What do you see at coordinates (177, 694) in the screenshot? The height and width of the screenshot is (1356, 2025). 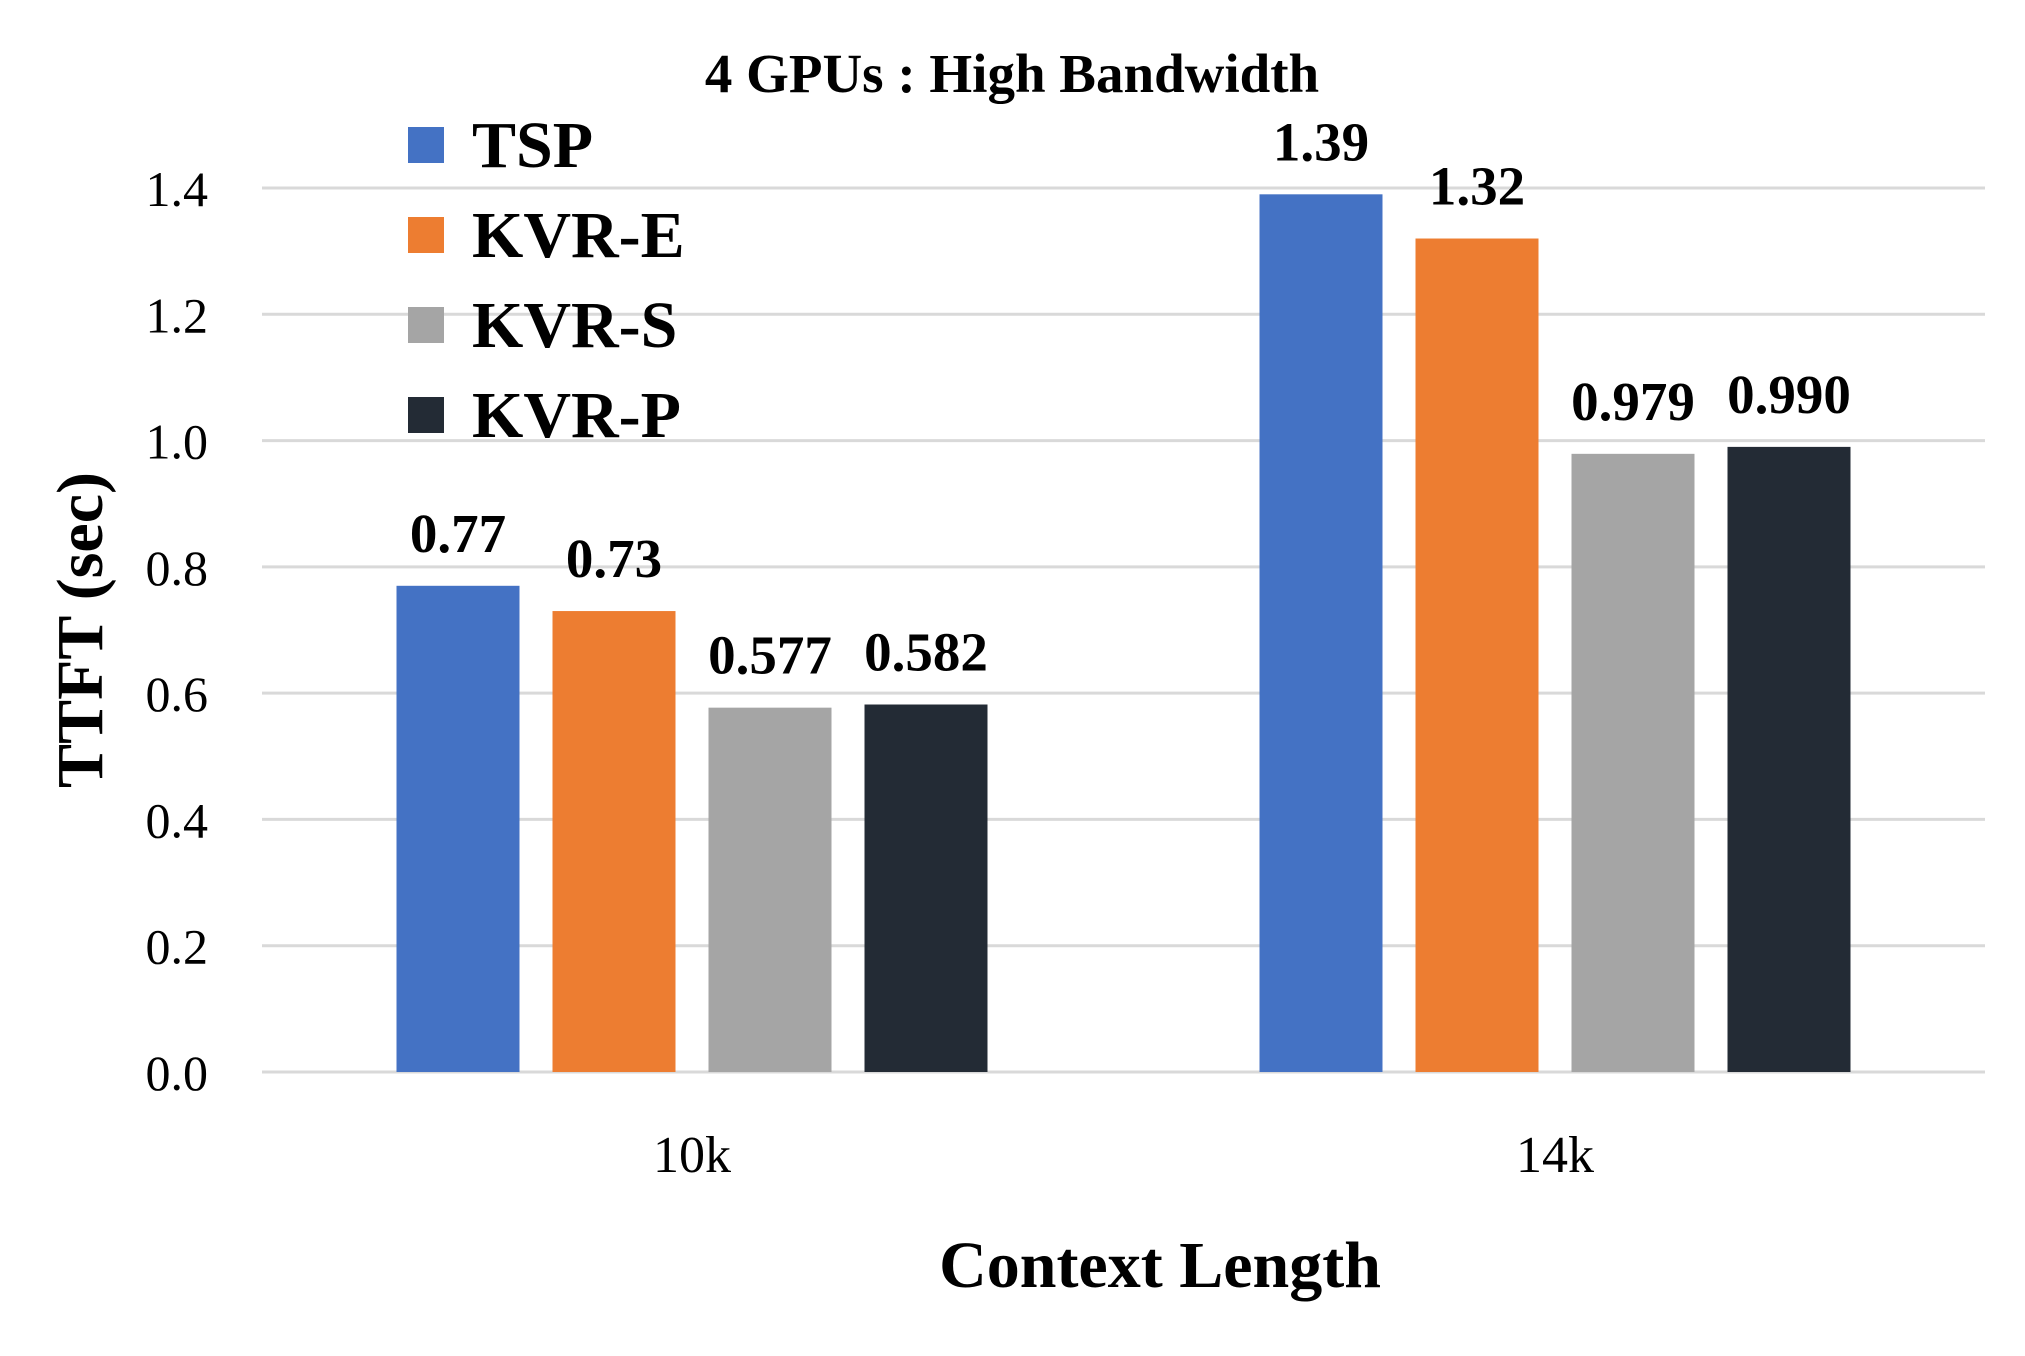 I see `y-tick-label: 0.6` at bounding box center [177, 694].